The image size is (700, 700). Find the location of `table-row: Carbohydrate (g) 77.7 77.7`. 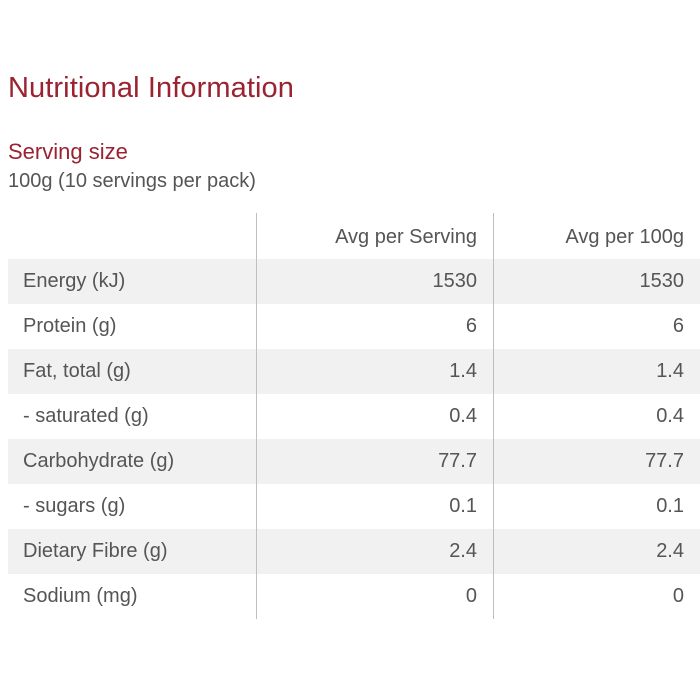

table-row: Carbohydrate (g) 77.7 77.7 is located at coordinates (354, 461).